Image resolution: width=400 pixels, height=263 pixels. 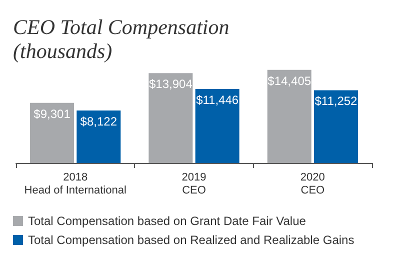 I want to click on data-label: $8,122, so click(x=99, y=121).